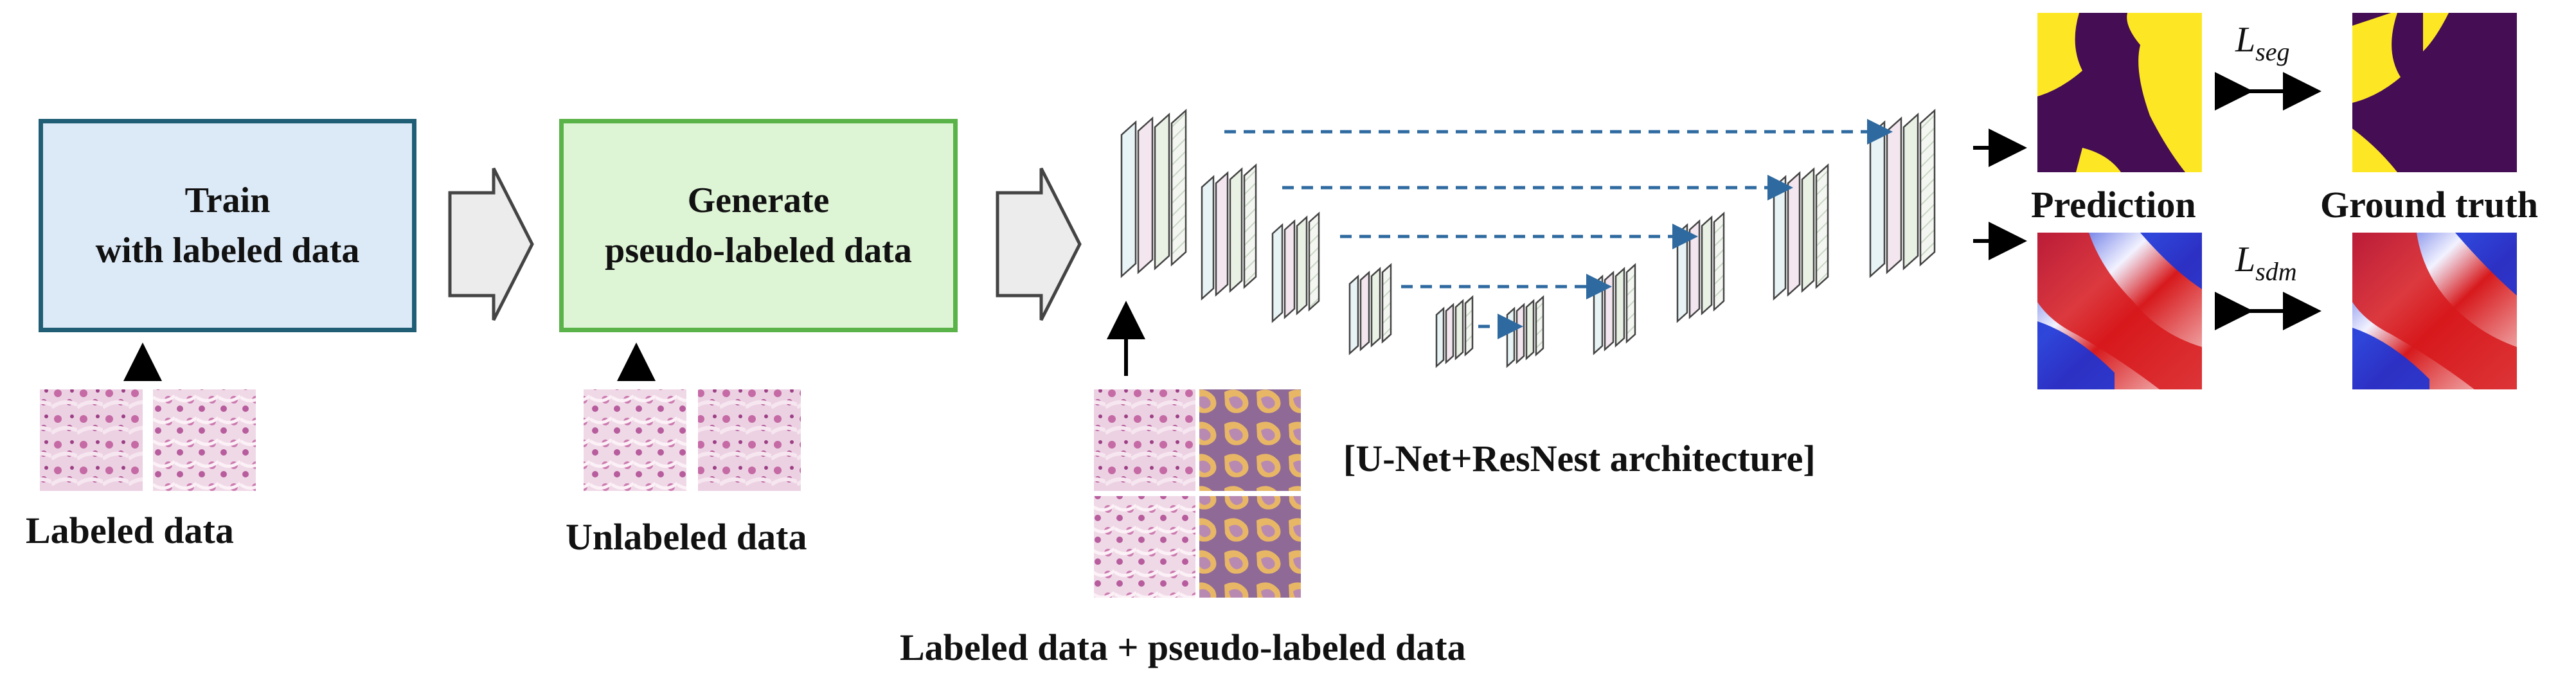 Image resolution: width=2576 pixels, height=694 pixels. I want to click on prediction-label: Prediction, so click(2113, 205).